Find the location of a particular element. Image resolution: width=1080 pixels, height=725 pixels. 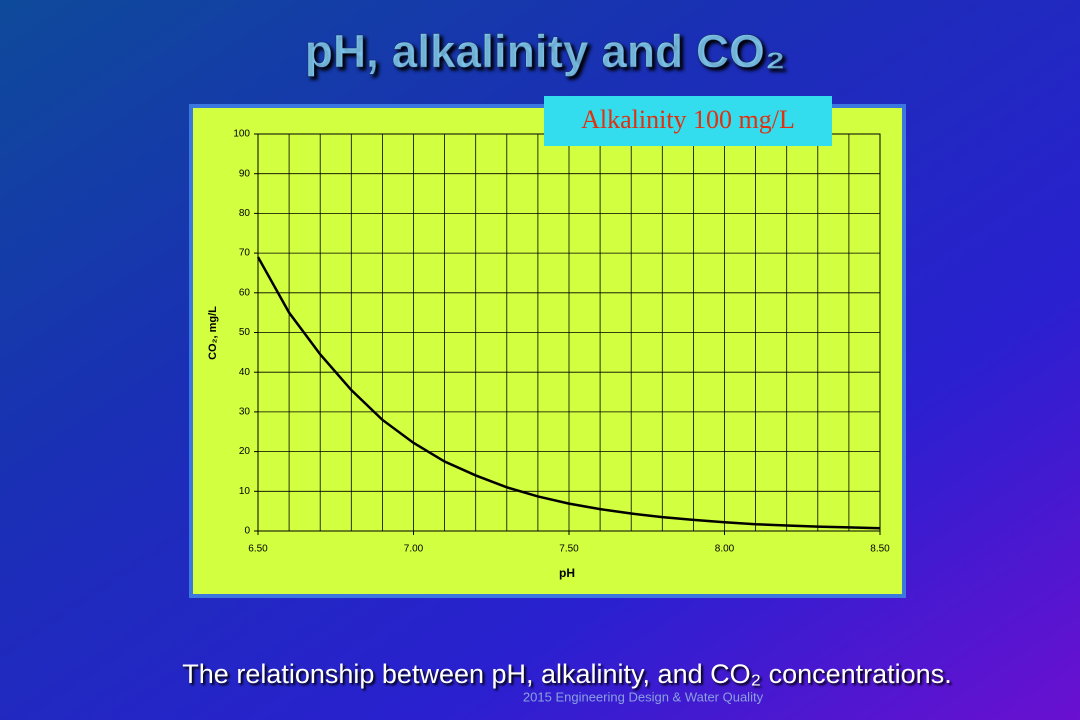

y-tick-label: 60 is located at coordinates (245, 292).